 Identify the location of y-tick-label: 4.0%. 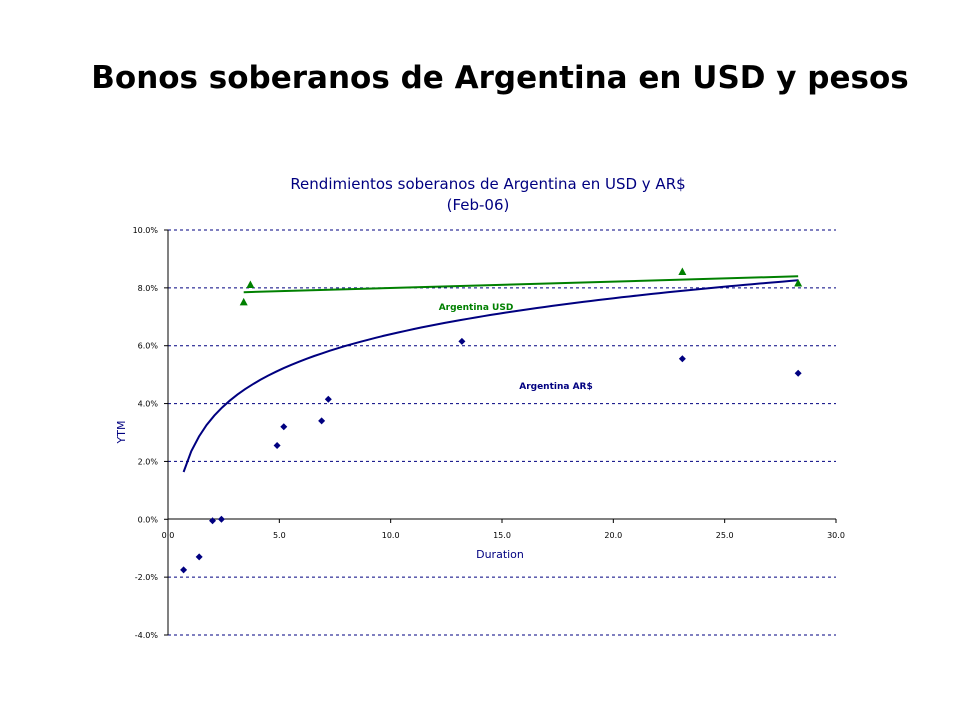
(148, 404).